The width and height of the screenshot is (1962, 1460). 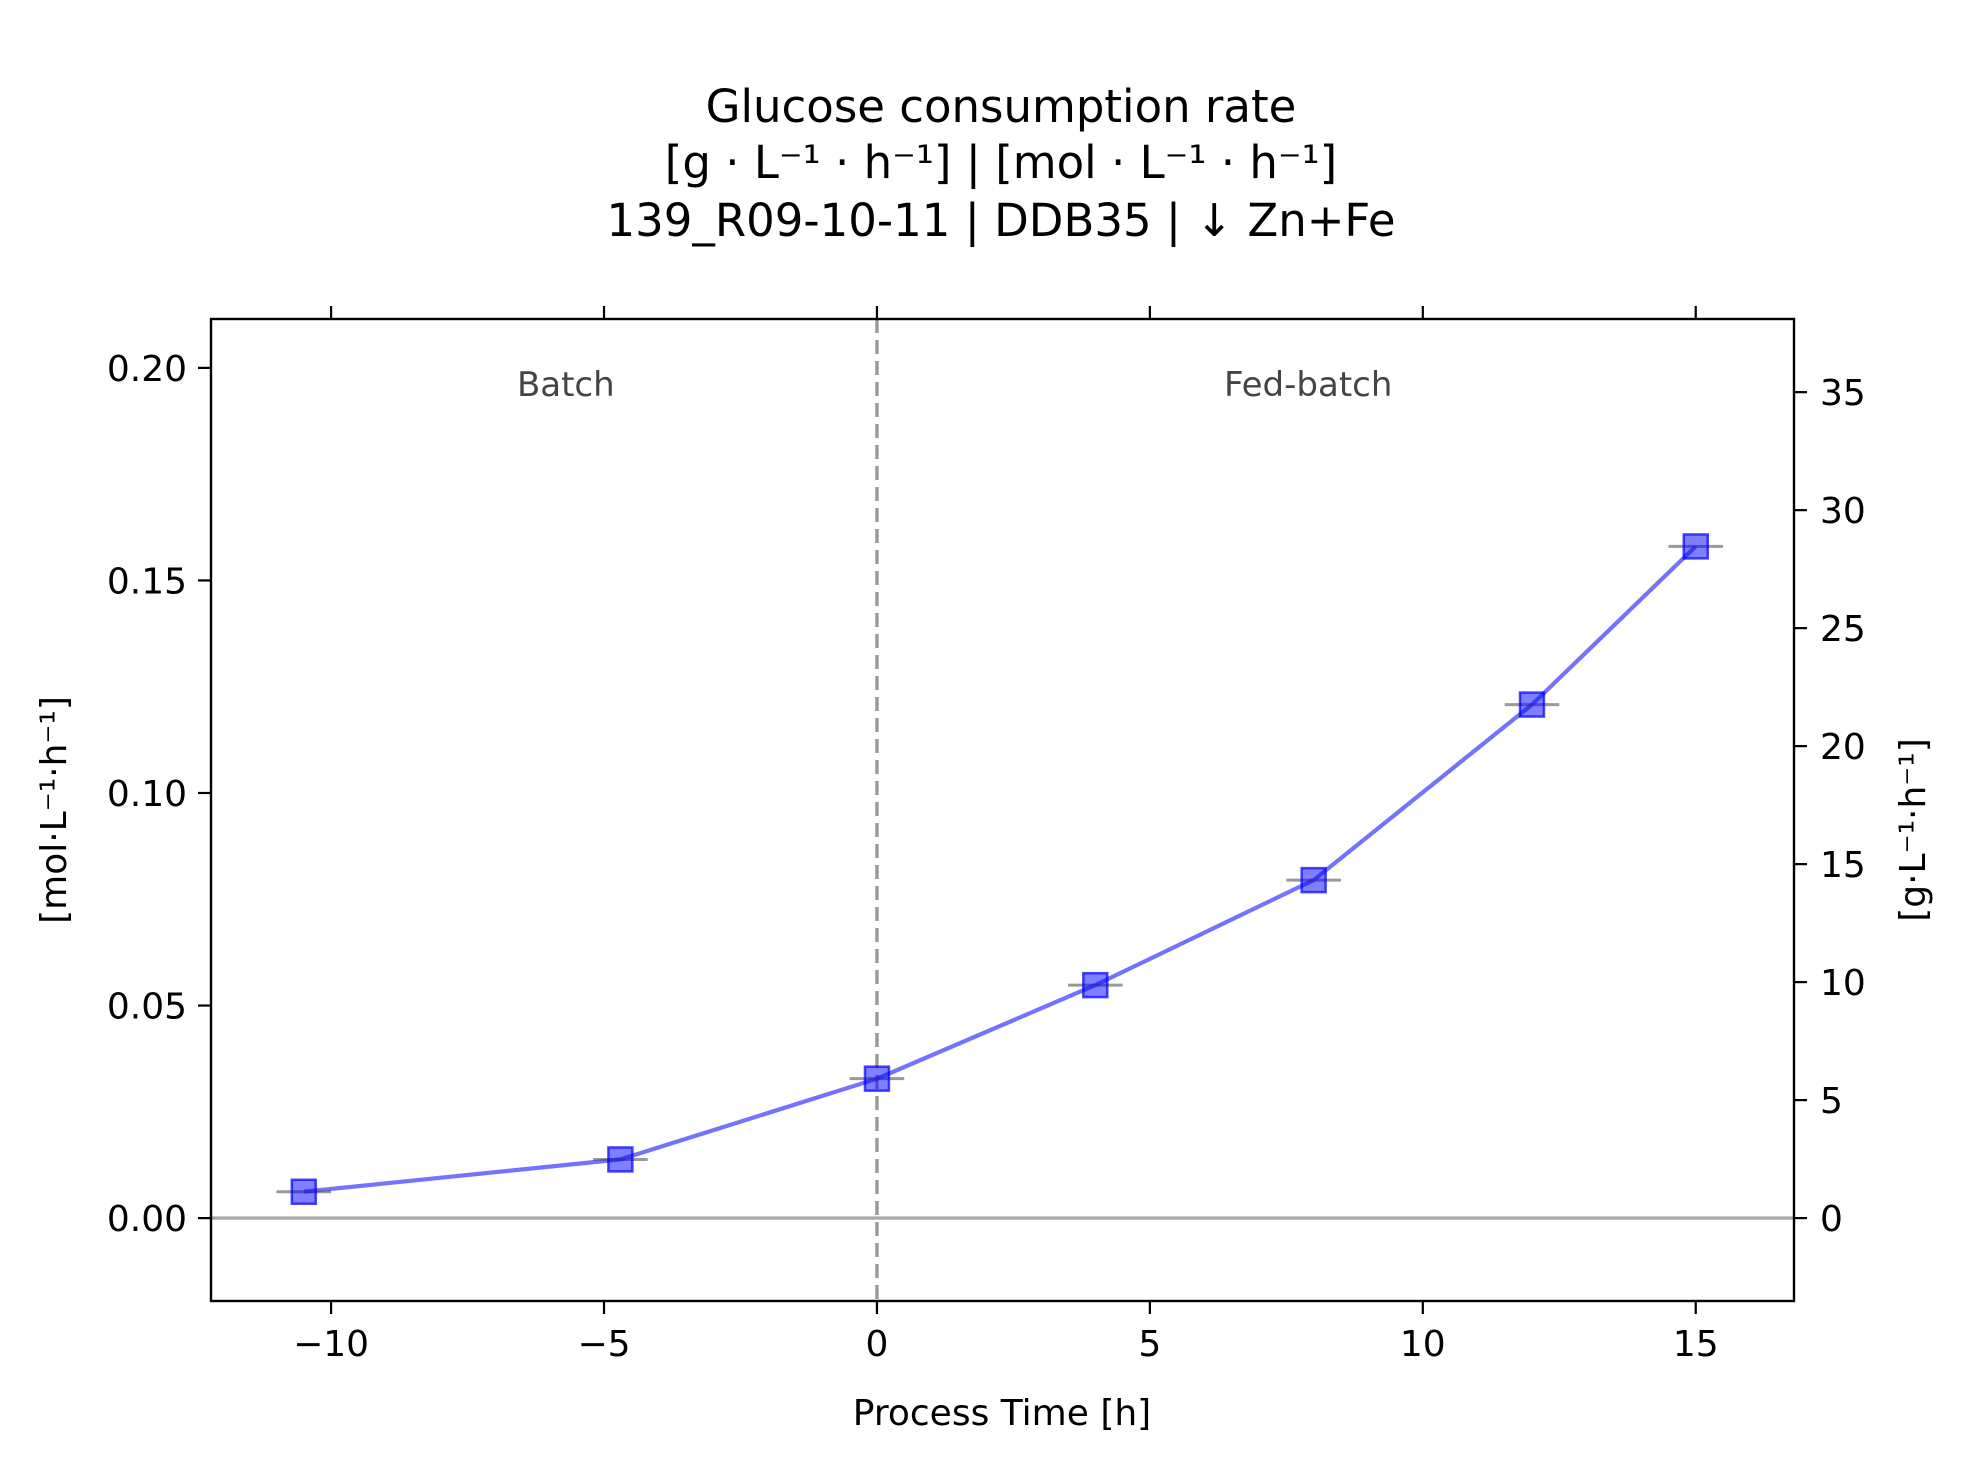 I want to click on y-left-tick-label: 0.15, so click(x=147, y=581).